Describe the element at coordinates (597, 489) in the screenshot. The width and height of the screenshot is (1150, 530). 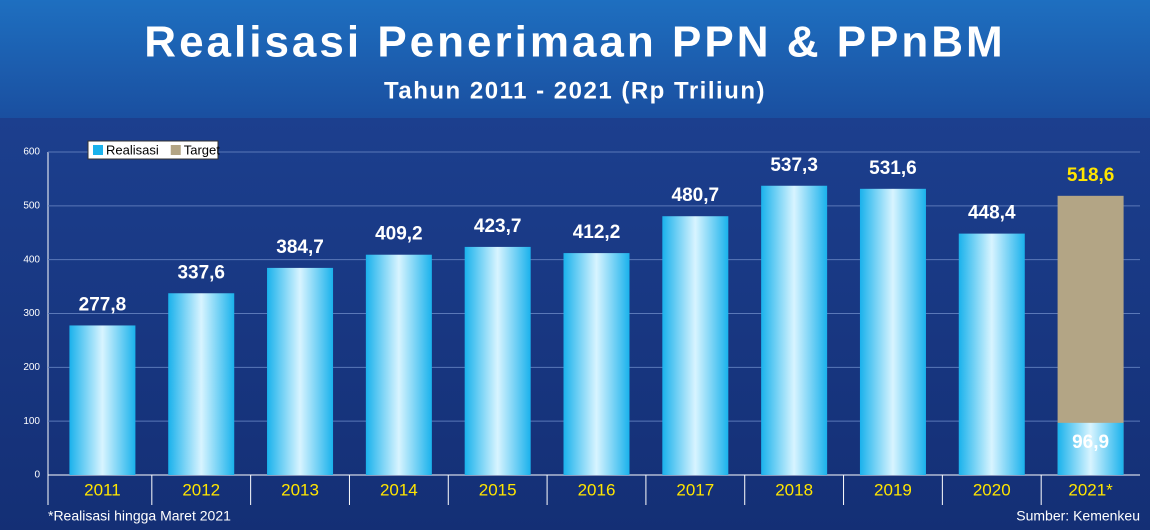
I see `x-tick-label: 2016` at that location.